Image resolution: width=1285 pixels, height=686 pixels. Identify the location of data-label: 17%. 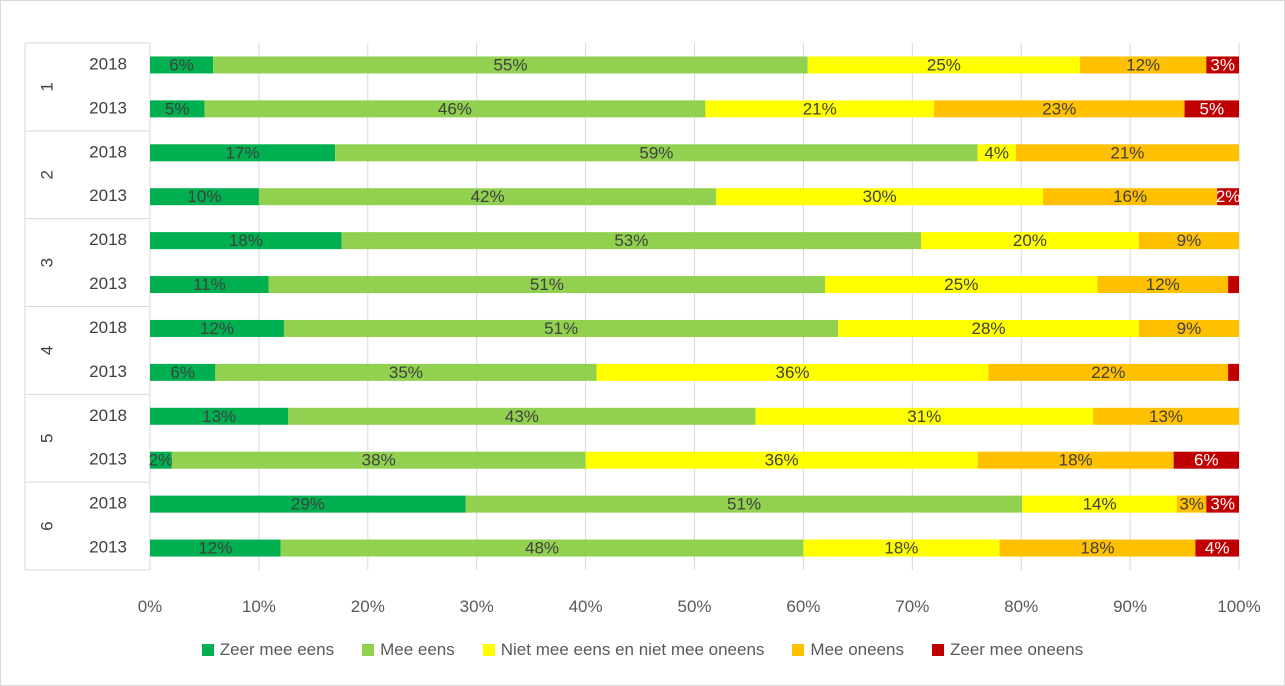
(243, 152).